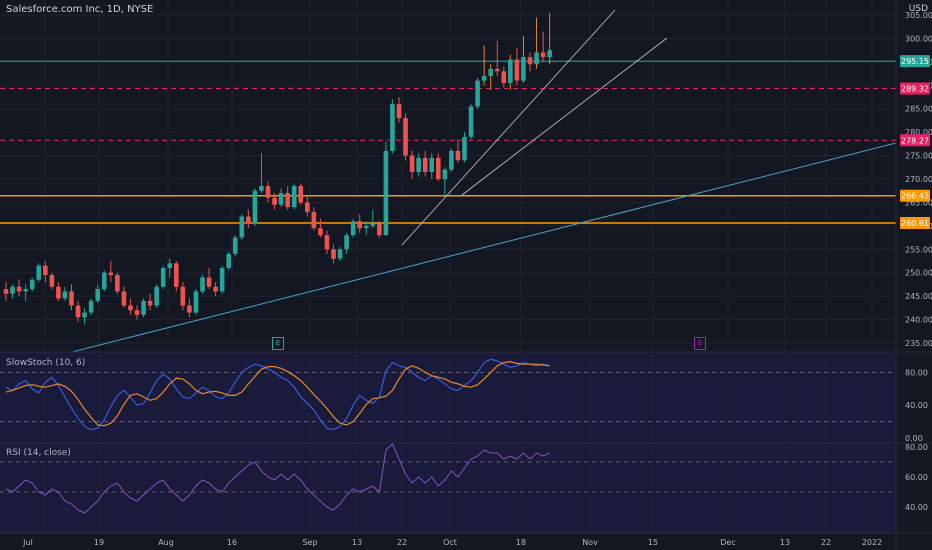  What do you see at coordinates (914, 438) in the screenshot?
I see `stoch-tick-label: 0.00` at bounding box center [914, 438].